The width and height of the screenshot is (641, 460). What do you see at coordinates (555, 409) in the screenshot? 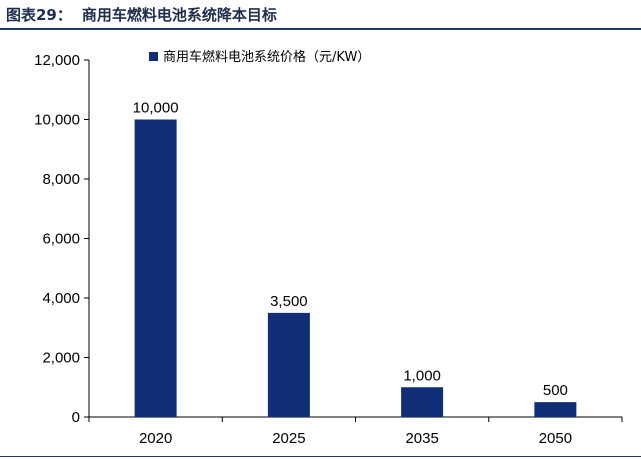
I see `bar-2050` at bounding box center [555, 409].